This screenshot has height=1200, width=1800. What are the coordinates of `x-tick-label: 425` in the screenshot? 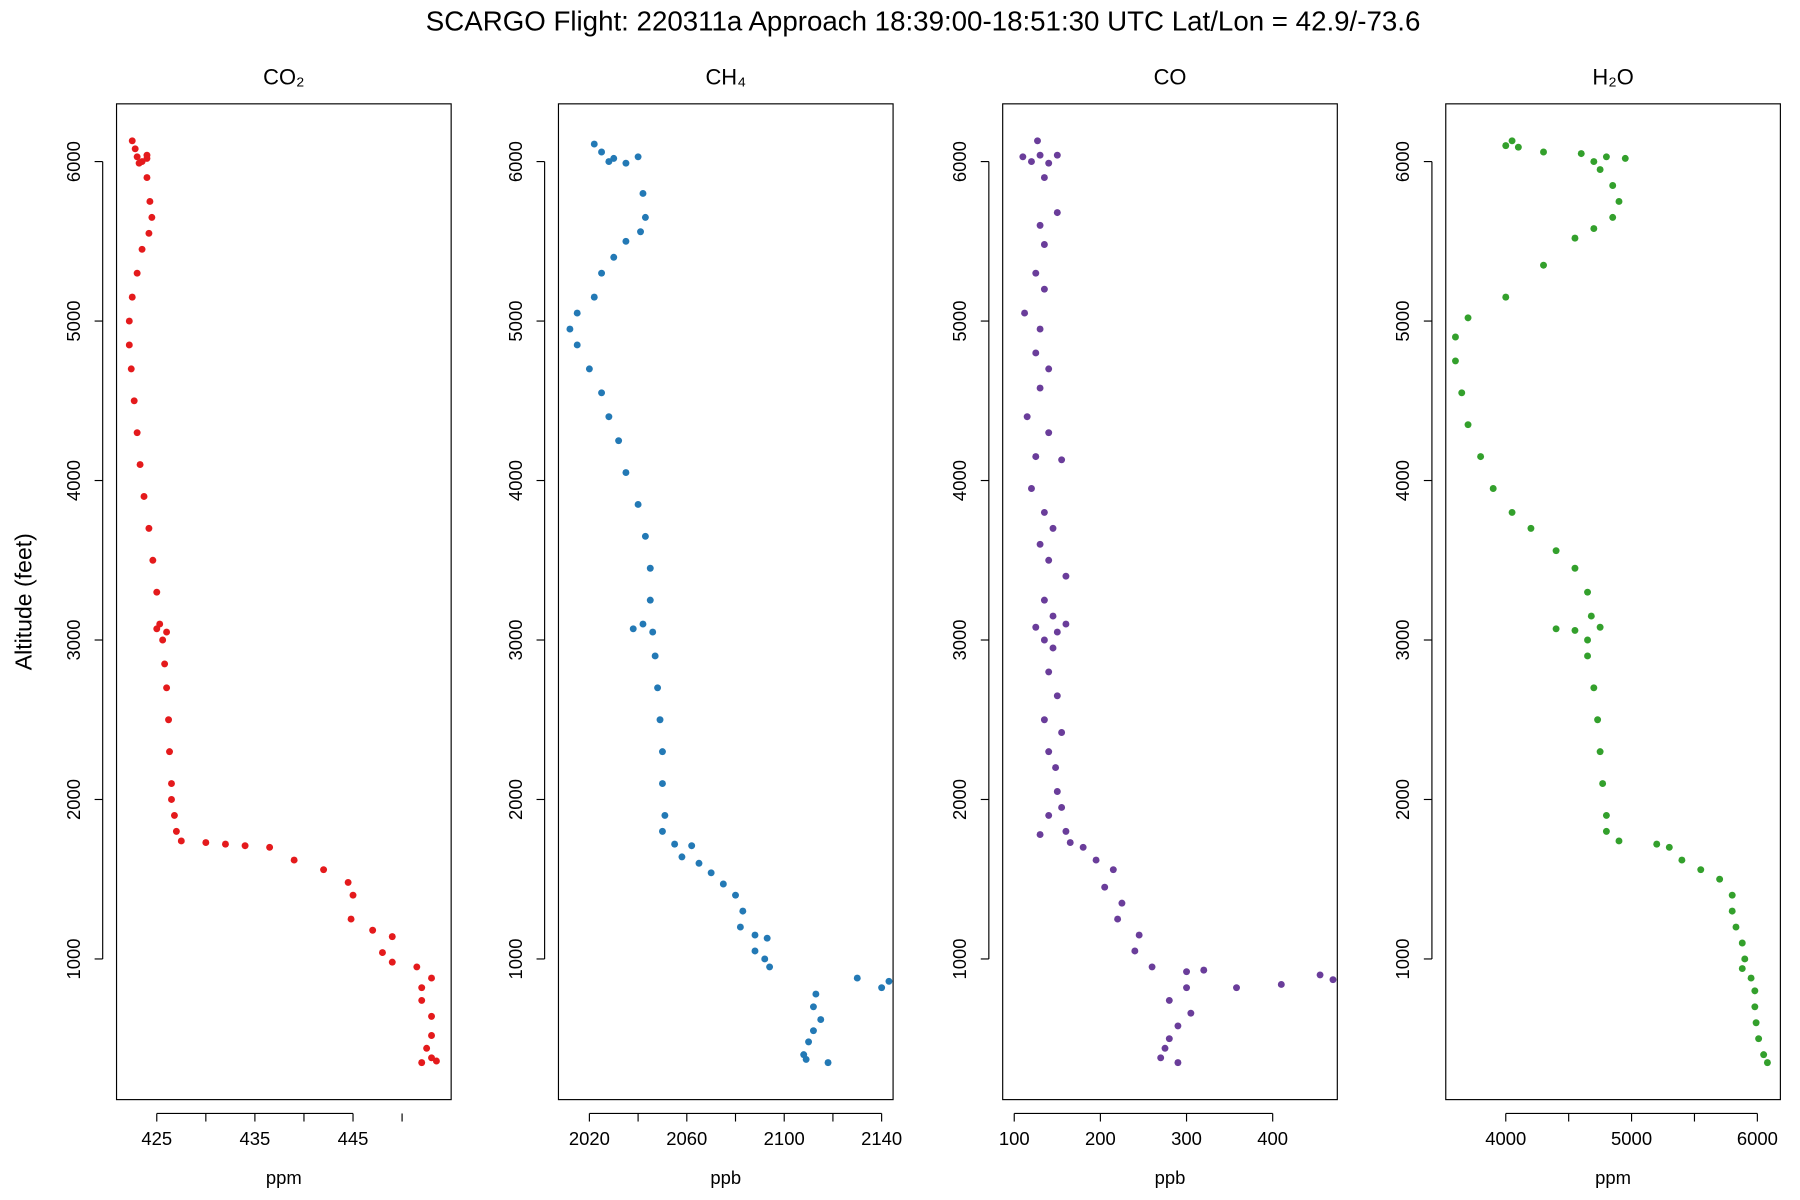 It's located at (156, 1138).